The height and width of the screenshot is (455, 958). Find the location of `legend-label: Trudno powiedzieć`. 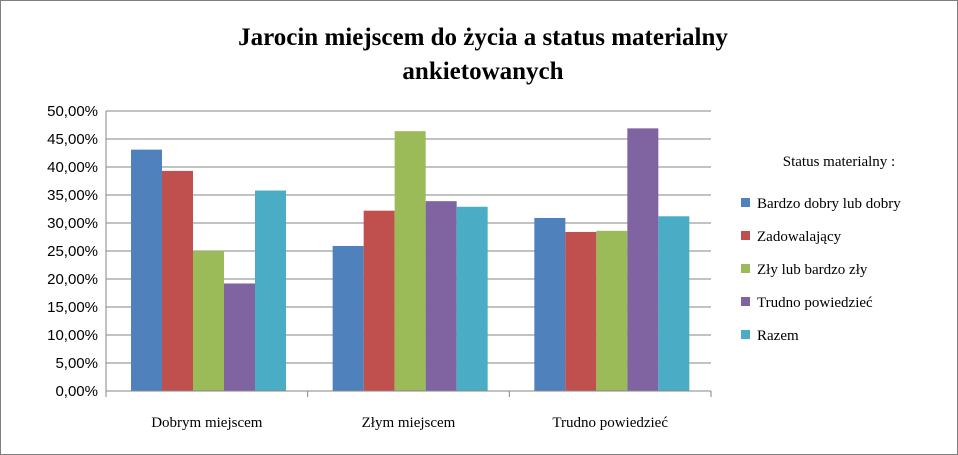

legend-label: Trudno powiedzieć is located at coordinates (815, 303).